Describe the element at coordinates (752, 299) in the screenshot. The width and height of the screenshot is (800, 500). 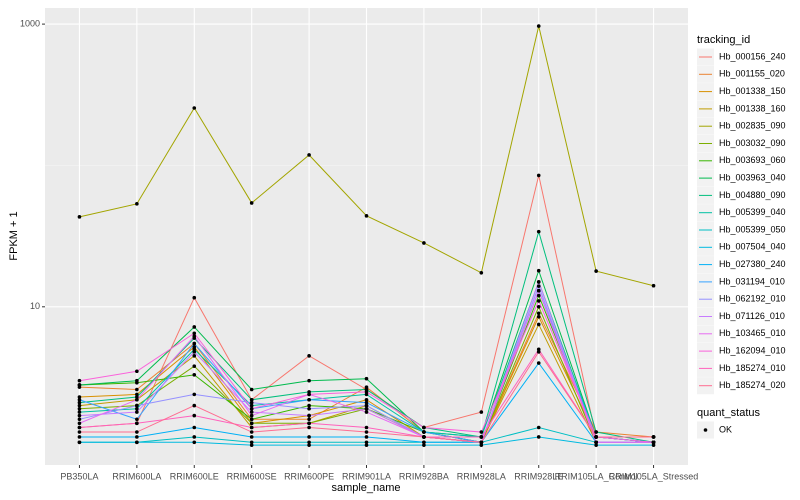
I see `legend-label: Hb_062192_010` at that location.